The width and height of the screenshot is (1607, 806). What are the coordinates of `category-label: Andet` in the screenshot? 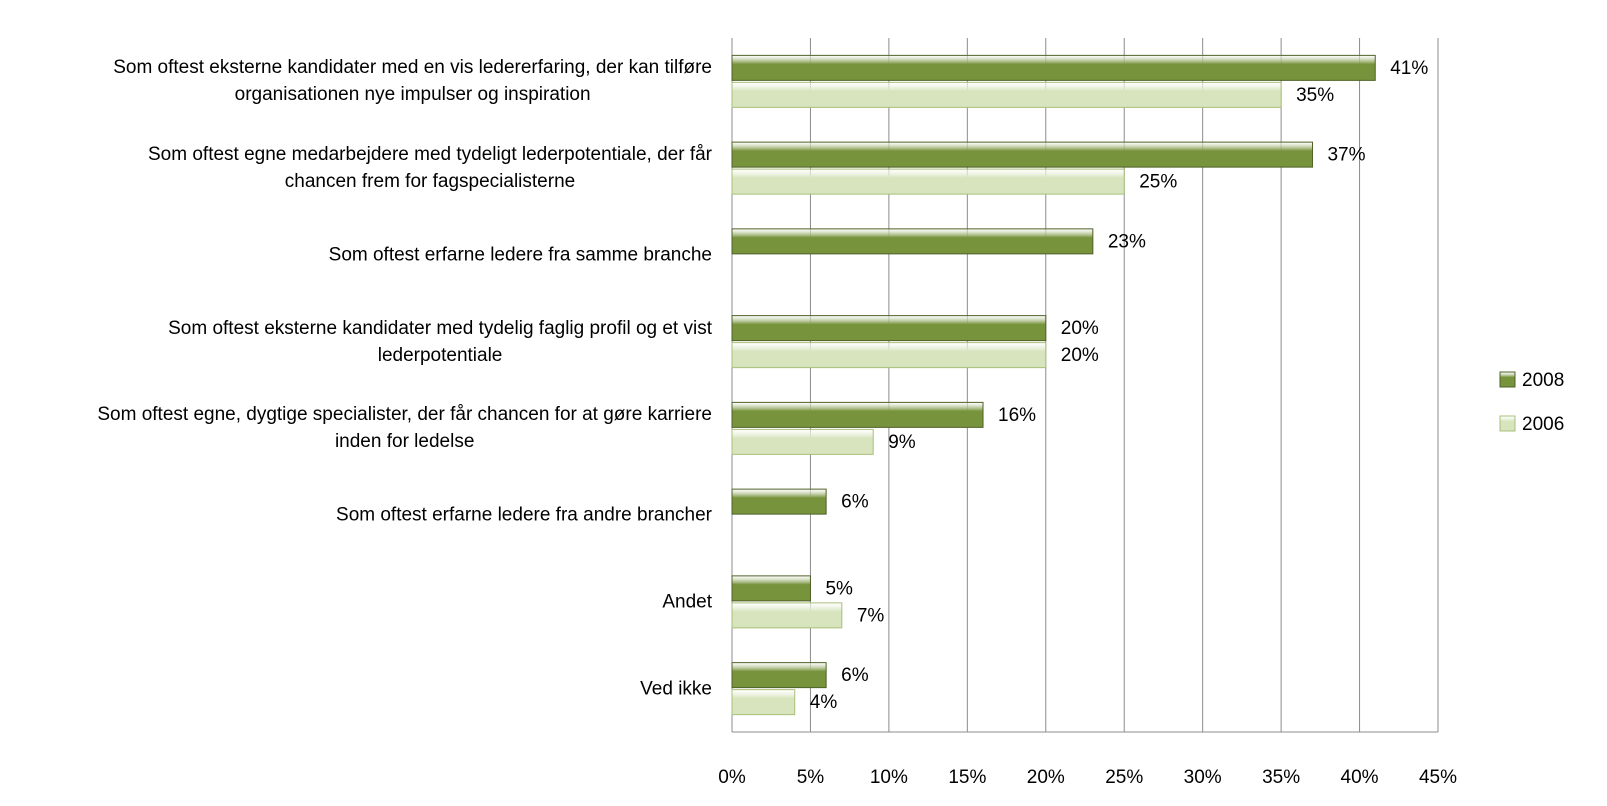 It's located at (687, 602).